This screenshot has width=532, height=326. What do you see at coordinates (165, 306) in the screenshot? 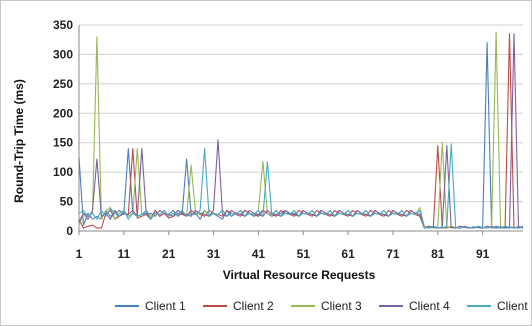
I see `legend-label: Client 1` at bounding box center [165, 306].